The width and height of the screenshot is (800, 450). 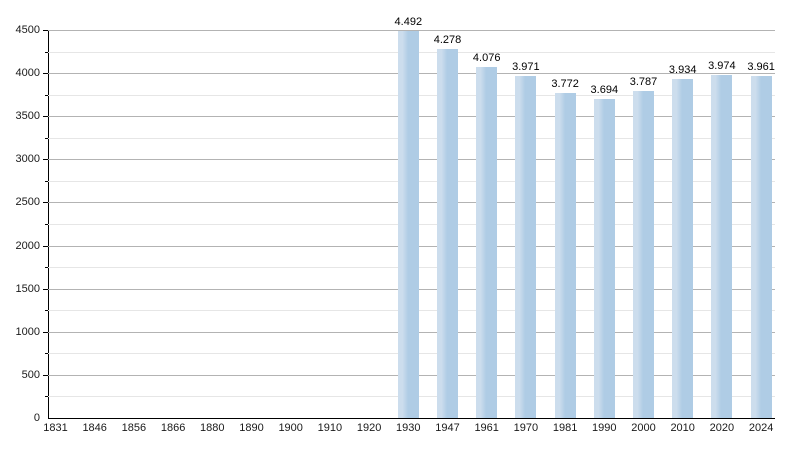 I want to click on bar-2024, so click(x=761, y=247).